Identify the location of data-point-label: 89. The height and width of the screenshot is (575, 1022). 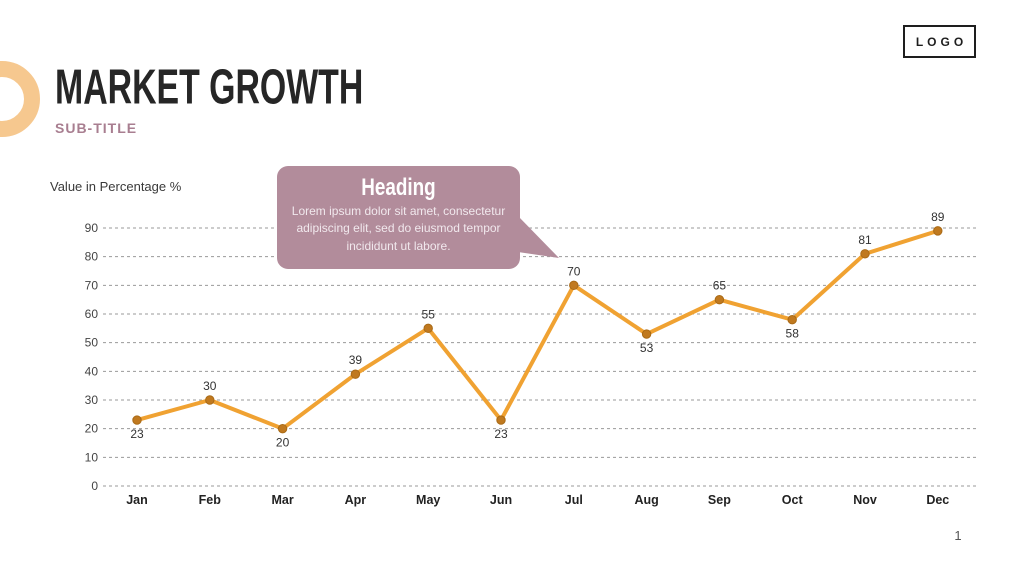
(938, 217).